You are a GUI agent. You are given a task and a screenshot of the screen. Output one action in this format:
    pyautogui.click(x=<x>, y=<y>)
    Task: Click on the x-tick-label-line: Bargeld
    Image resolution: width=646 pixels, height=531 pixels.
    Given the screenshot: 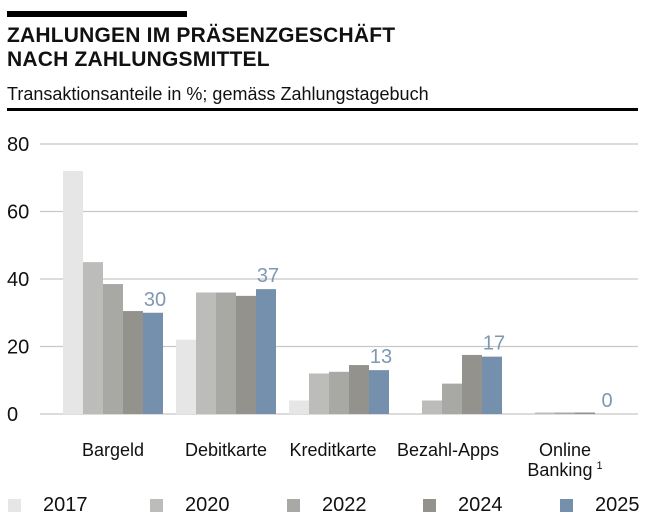 What is the action you would take?
    pyautogui.click(x=113, y=450)
    